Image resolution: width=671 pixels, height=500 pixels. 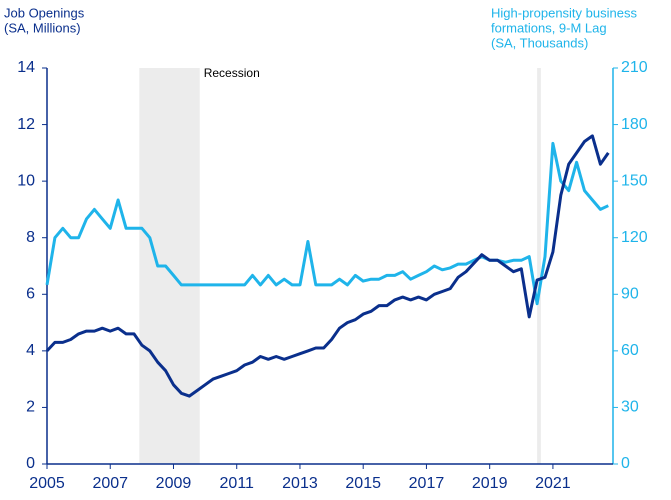 What do you see at coordinates (549, 27) in the screenshot?
I see `y2-axis-label: formations, 9-M Lag` at bounding box center [549, 27].